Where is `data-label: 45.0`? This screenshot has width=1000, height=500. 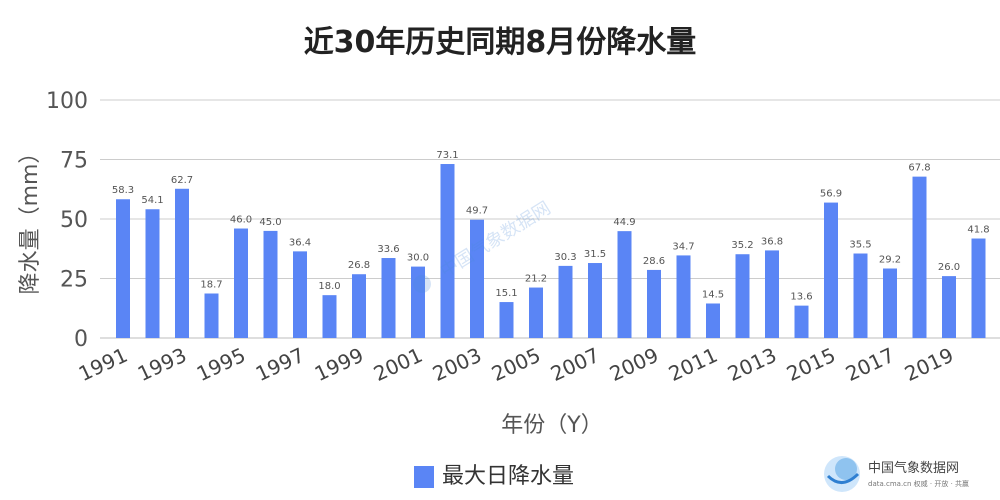 data-label: 45.0 is located at coordinates (270, 222).